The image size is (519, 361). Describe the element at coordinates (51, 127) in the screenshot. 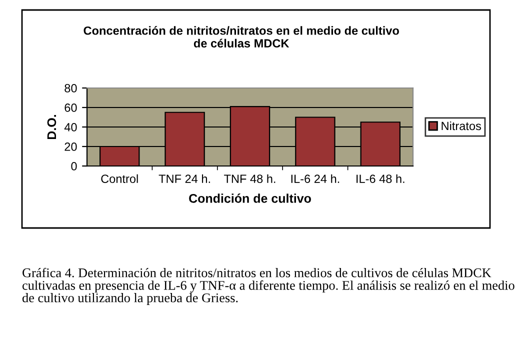

I see `y-axis-title: D.O.` at that location.